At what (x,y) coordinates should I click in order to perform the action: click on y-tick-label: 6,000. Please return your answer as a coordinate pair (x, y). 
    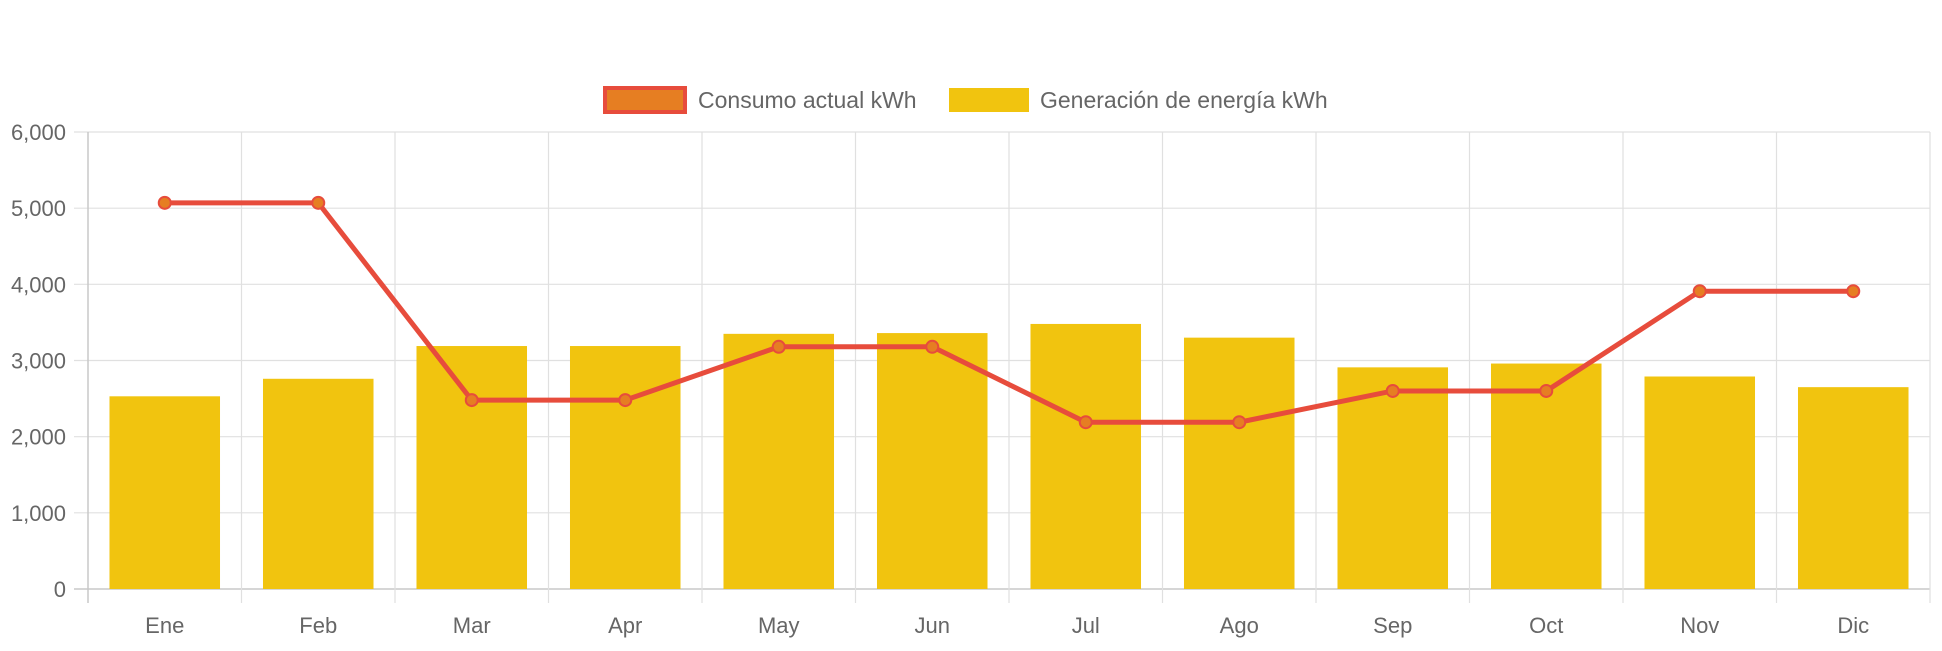
    Looking at the image, I should click on (38, 132).